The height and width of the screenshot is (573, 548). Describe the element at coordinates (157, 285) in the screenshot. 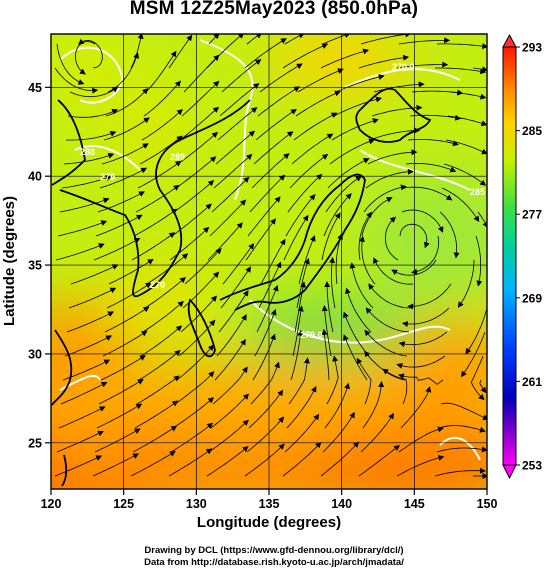

I see `contour-label: 270` at that location.